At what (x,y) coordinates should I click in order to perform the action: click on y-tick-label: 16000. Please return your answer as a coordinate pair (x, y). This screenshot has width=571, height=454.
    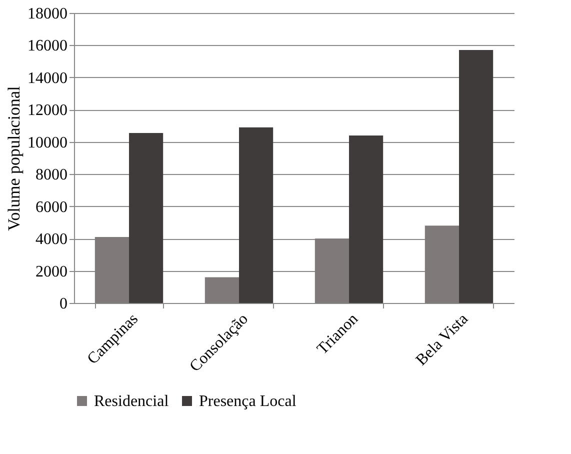
    Looking at the image, I should click on (48, 46).